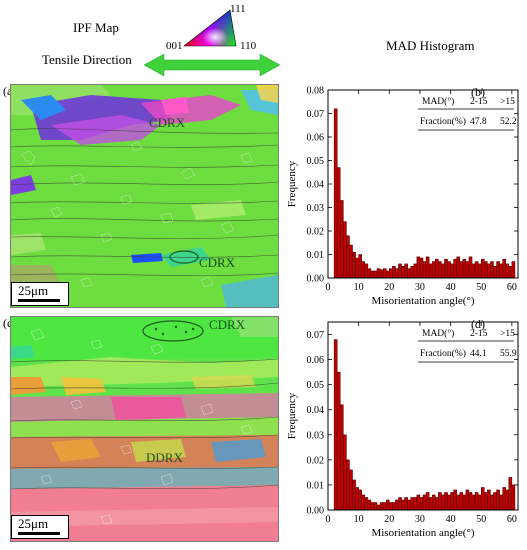  I want to click on scale-bar-c-text: 25μm, so click(33, 523).